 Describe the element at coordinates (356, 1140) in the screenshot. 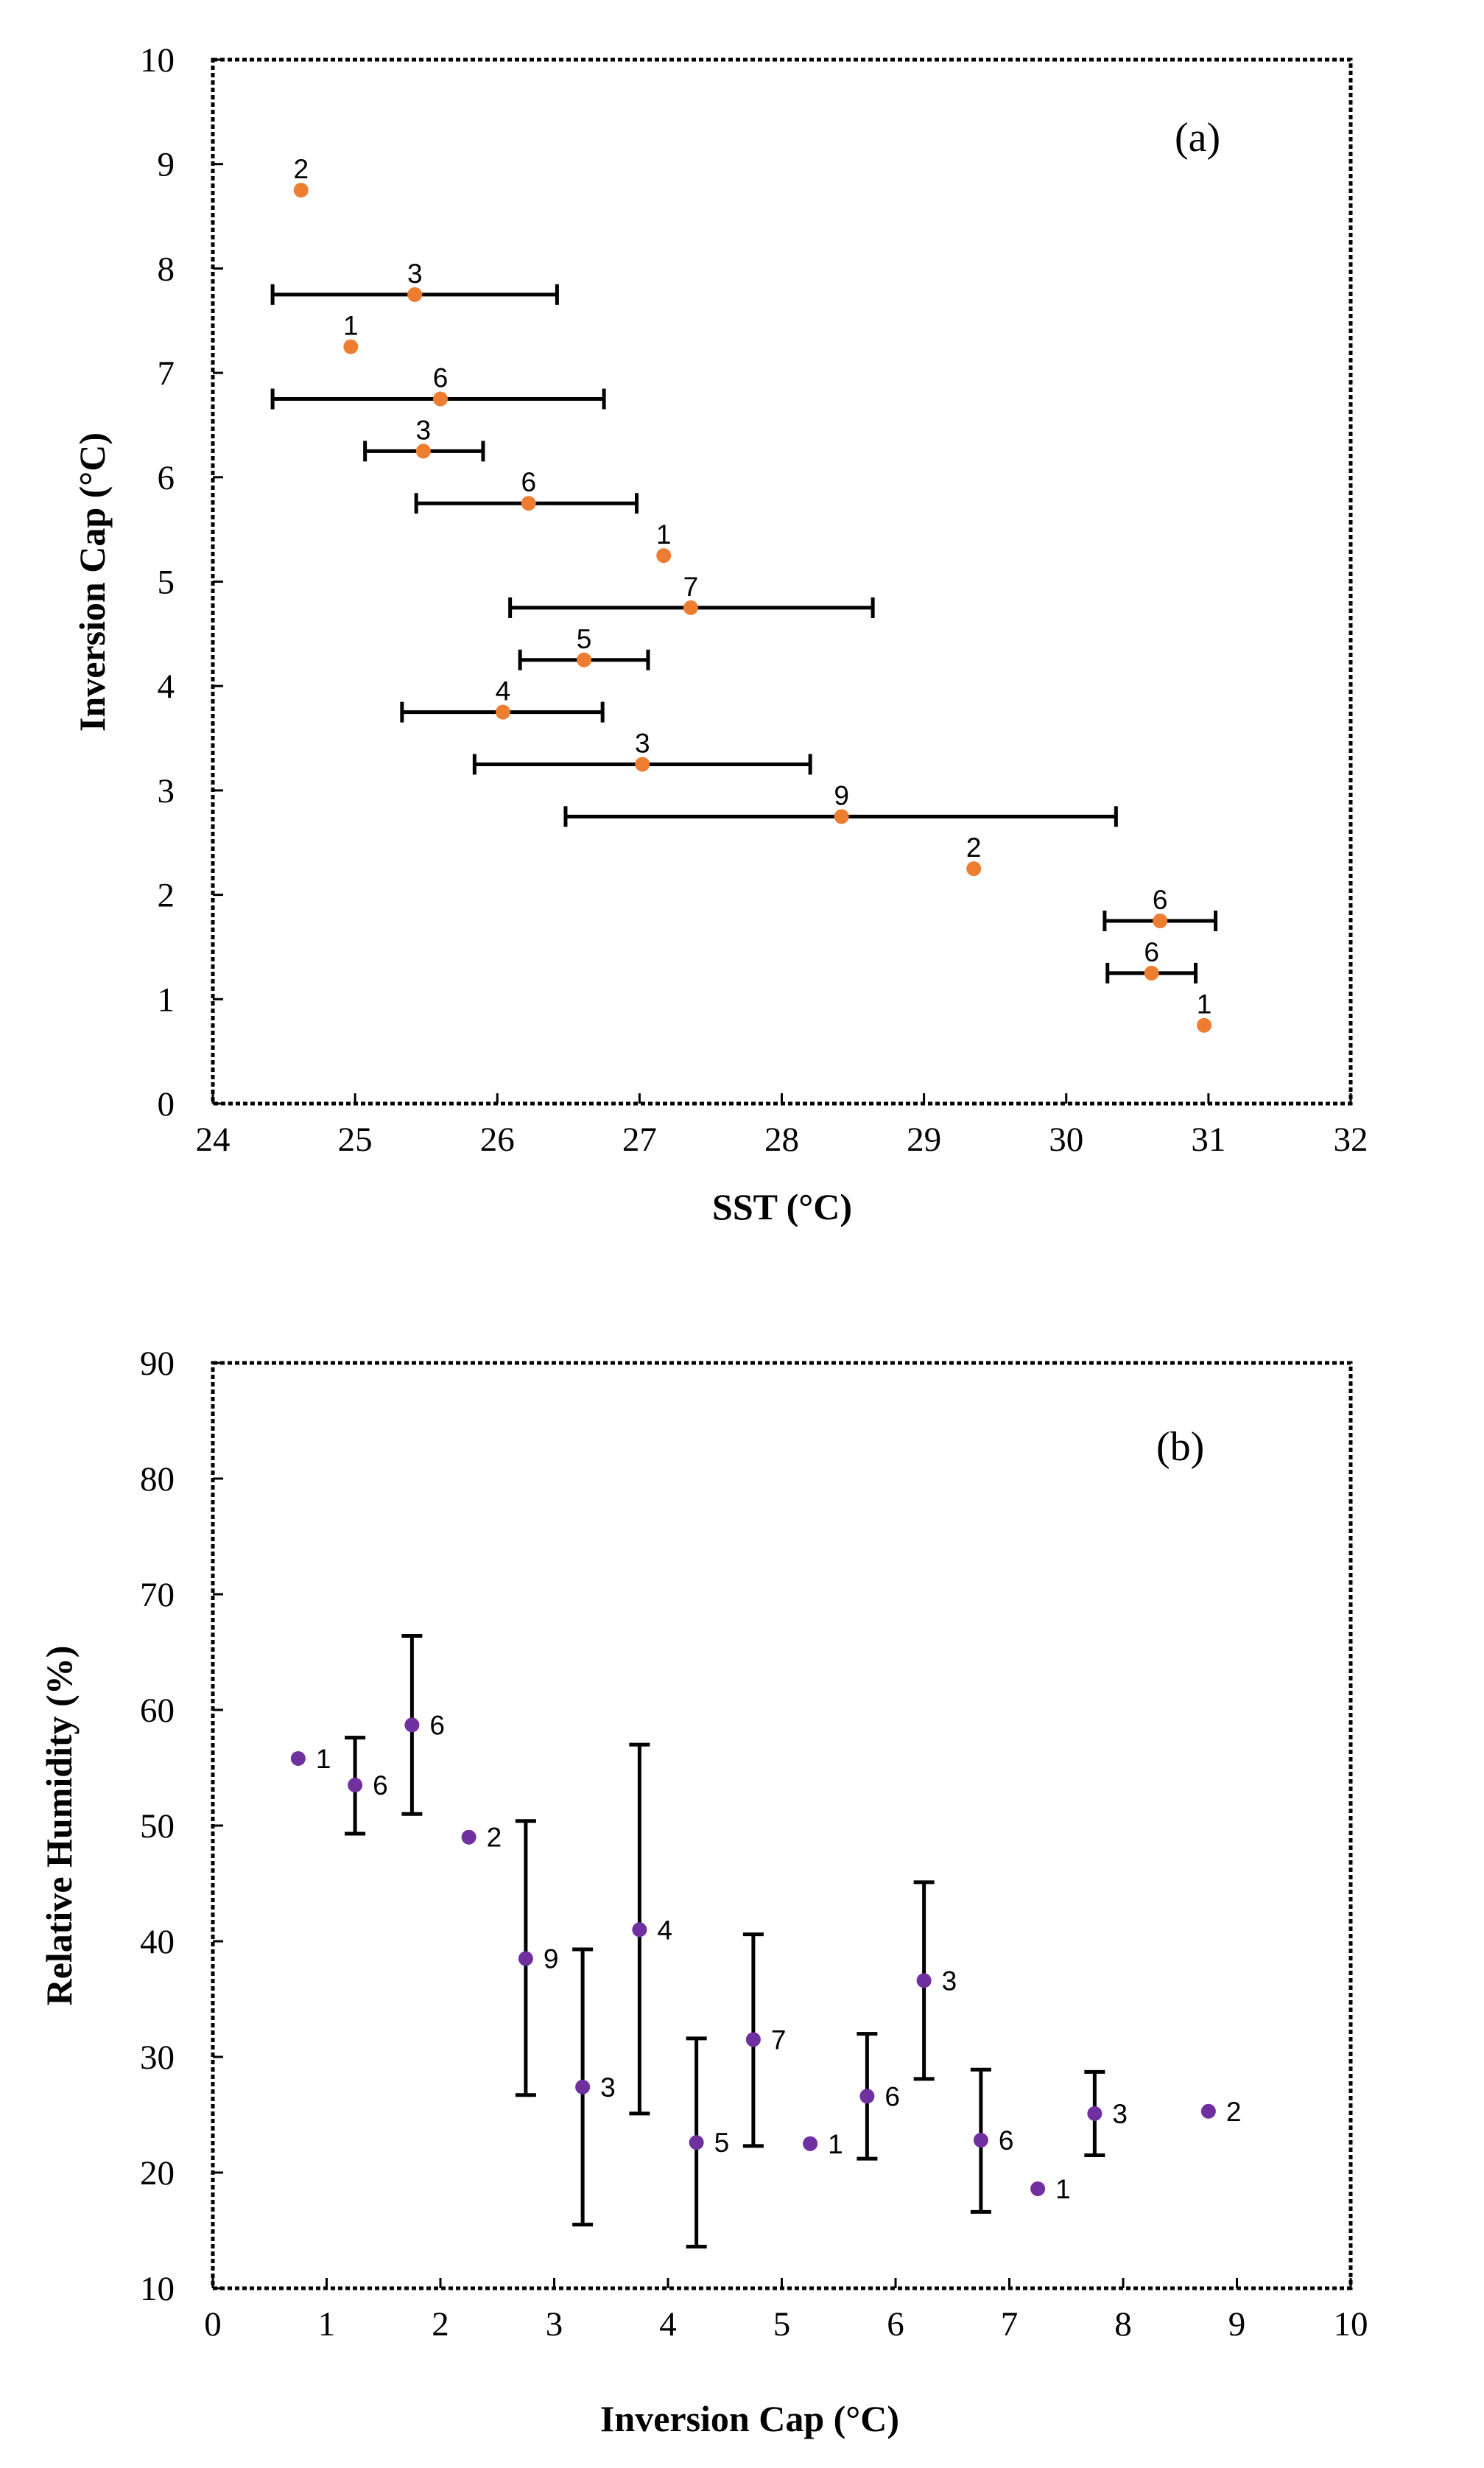

I see `panel-a-x-tick-label: 25` at that location.